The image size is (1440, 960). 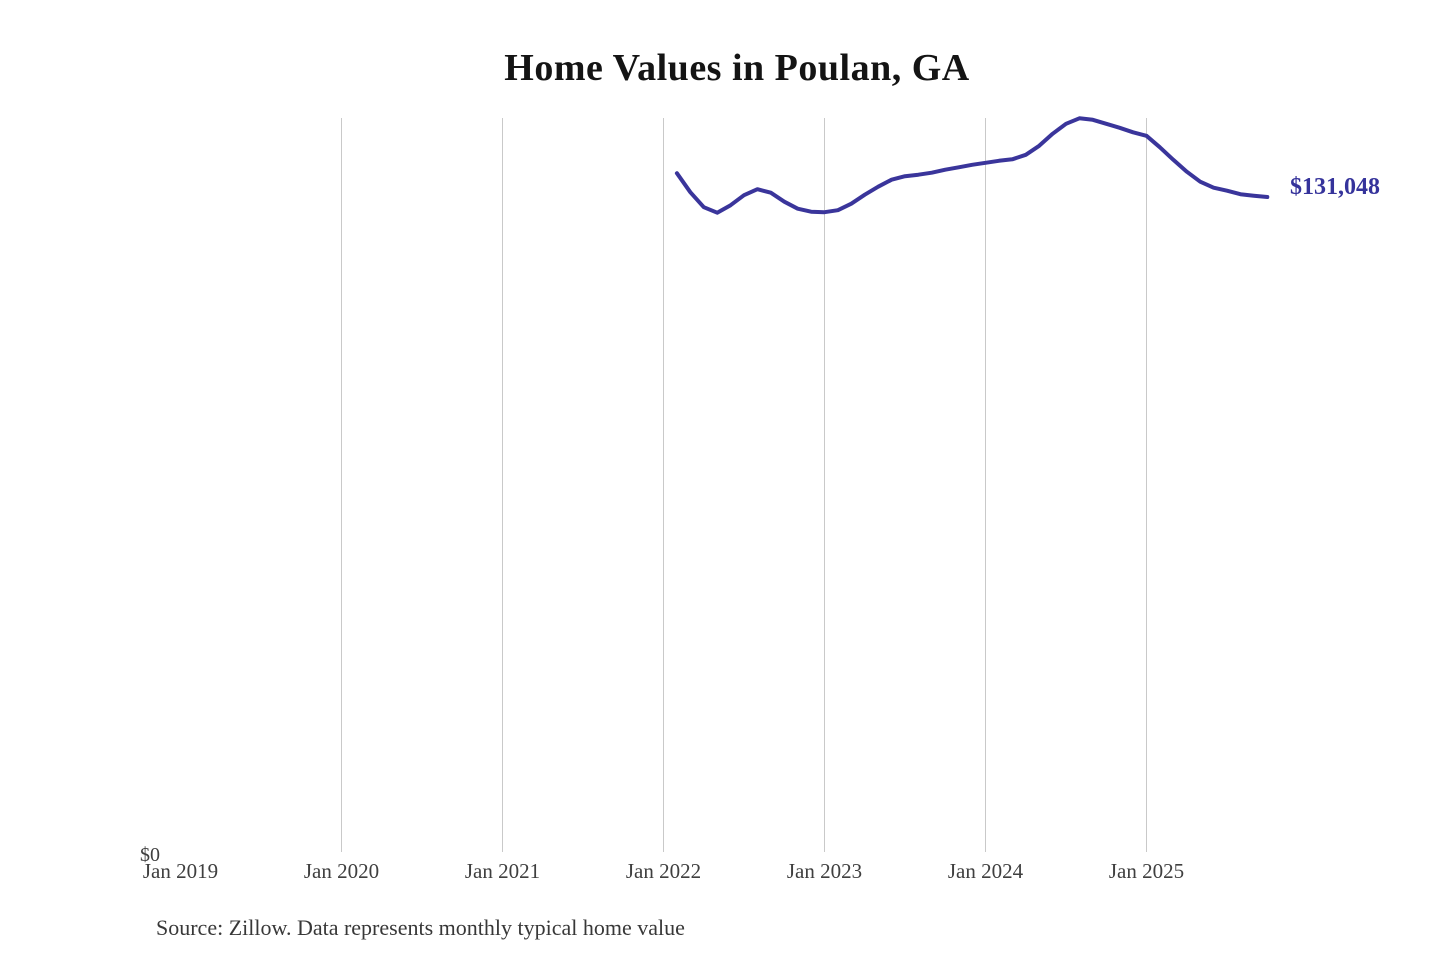 What do you see at coordinates (502, 871) in the screenshot?
I see `x-axis-label: Jan 2021` at bounding box center [502, 871].